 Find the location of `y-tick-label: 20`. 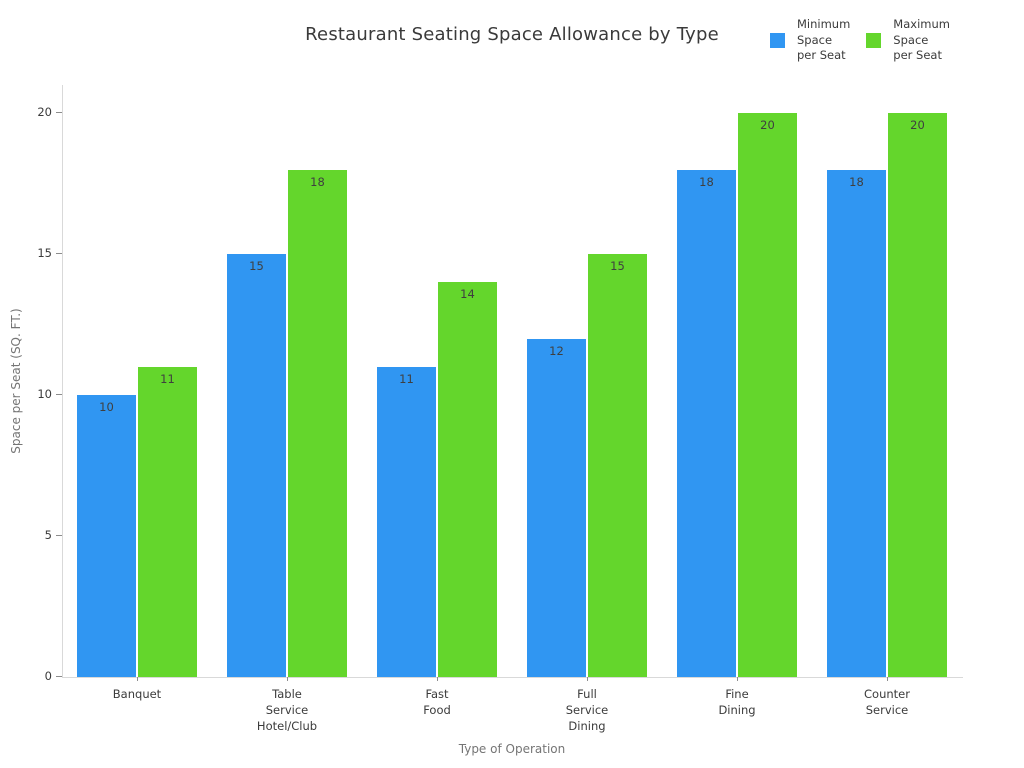

y-tick-label: 20 is located at coordinates (44, 112).